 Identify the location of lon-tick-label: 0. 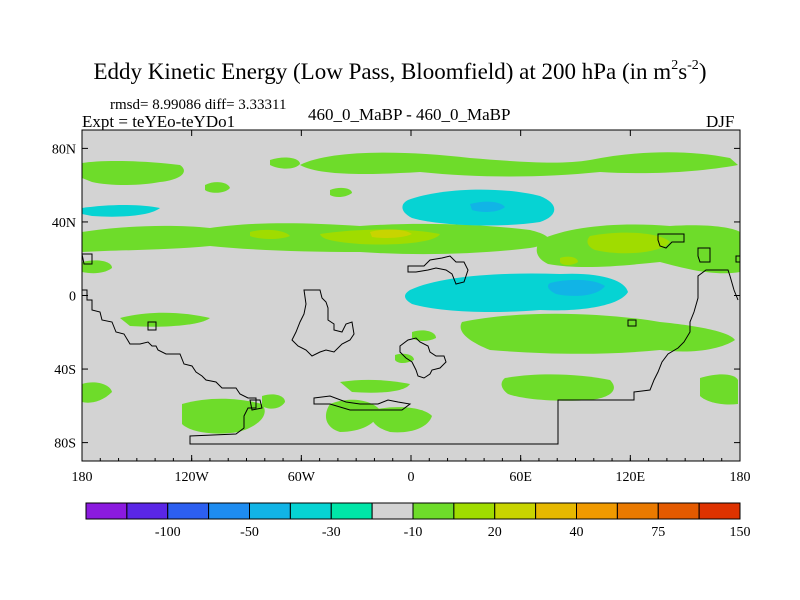
(411, 477).